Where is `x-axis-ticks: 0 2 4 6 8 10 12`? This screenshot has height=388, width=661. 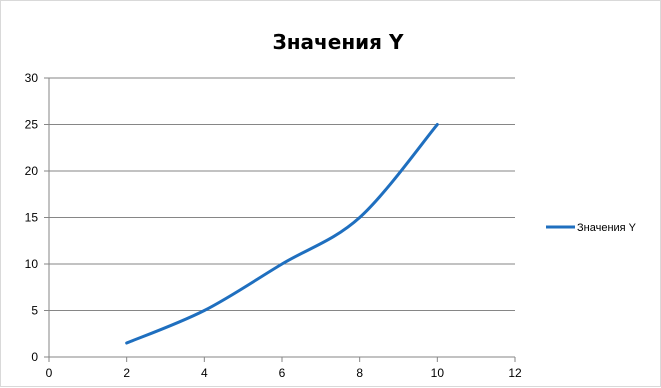
x-axis-ticks: 0 2 4 6 8 10 12 is located at coordinates (284, 368).